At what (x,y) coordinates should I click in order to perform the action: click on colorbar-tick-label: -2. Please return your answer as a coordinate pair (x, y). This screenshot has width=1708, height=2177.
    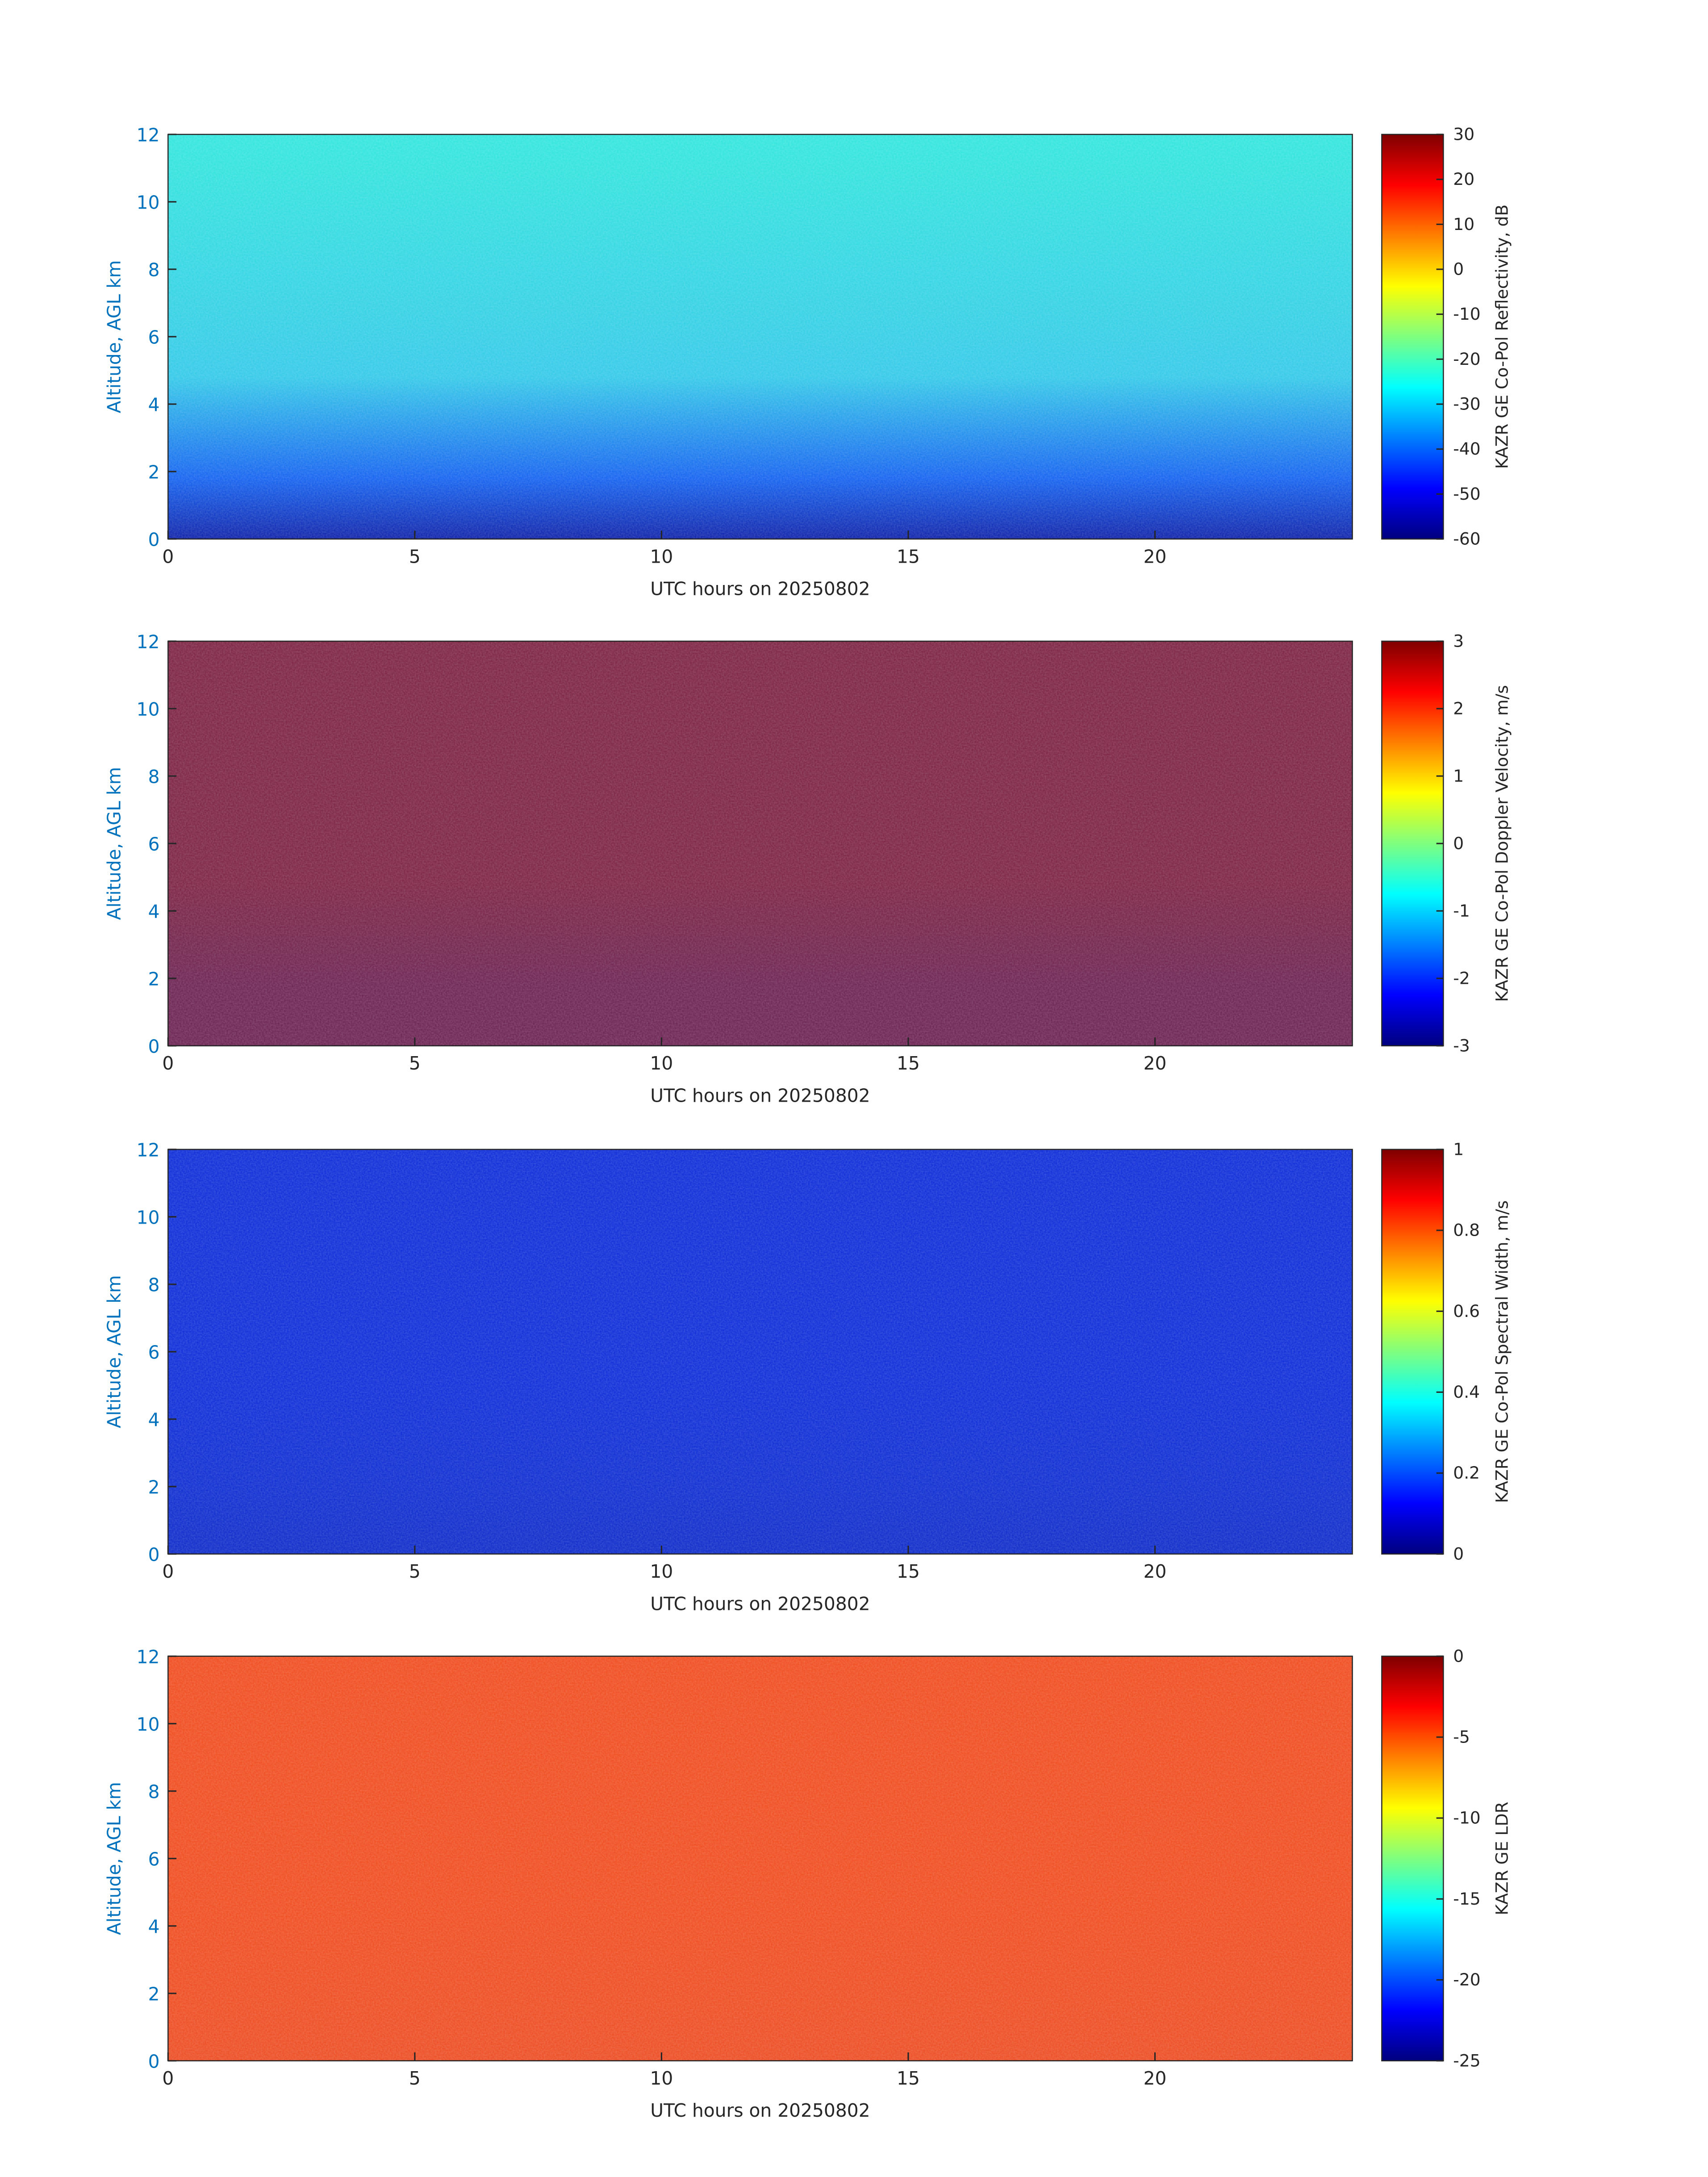
    Looking at the image, I should click on (1461, 978).